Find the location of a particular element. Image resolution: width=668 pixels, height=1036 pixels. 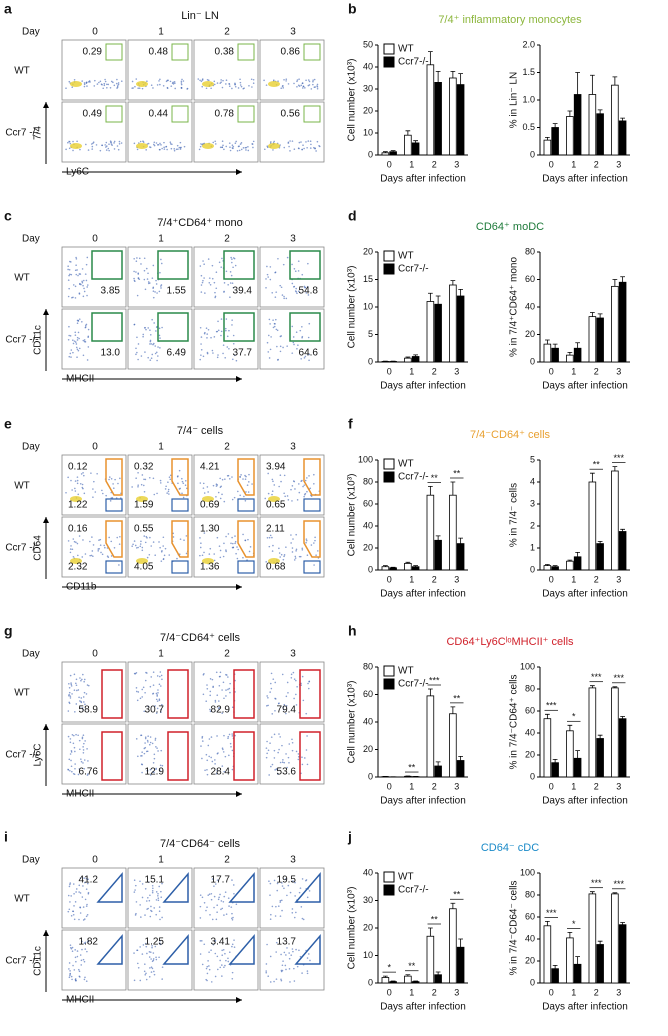

gate-value: 1.55 is located at coordinates (177, 291).